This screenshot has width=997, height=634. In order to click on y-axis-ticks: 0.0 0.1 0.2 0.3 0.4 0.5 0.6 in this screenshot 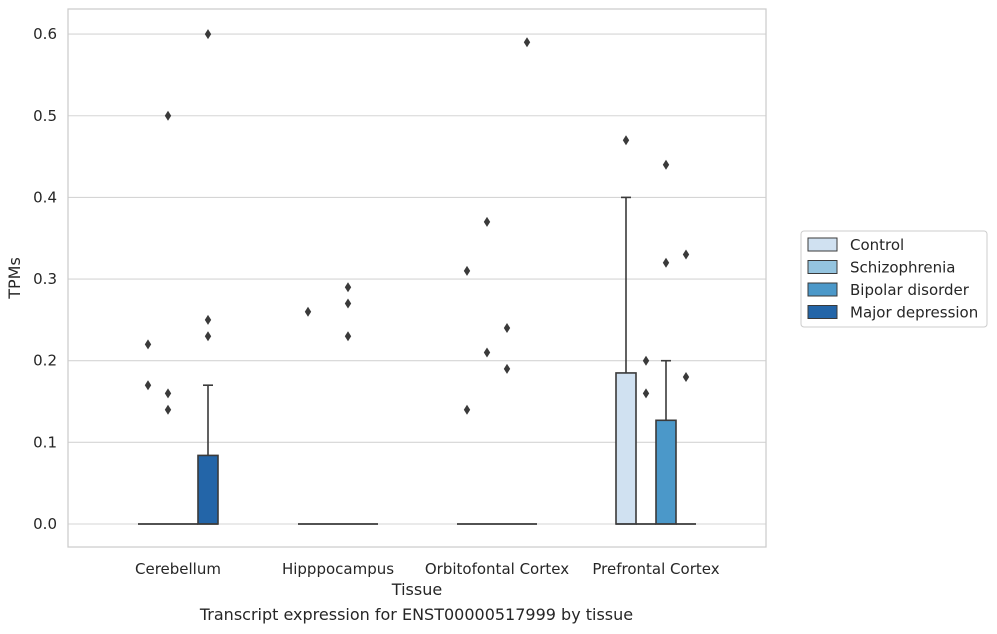, I will do `click(45, 279)`.